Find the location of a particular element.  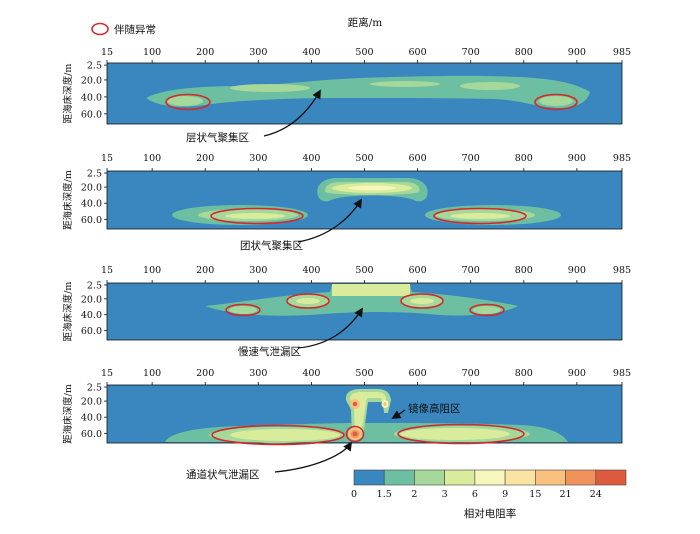

panel-4-right-core is located at coordinates (455, 434).